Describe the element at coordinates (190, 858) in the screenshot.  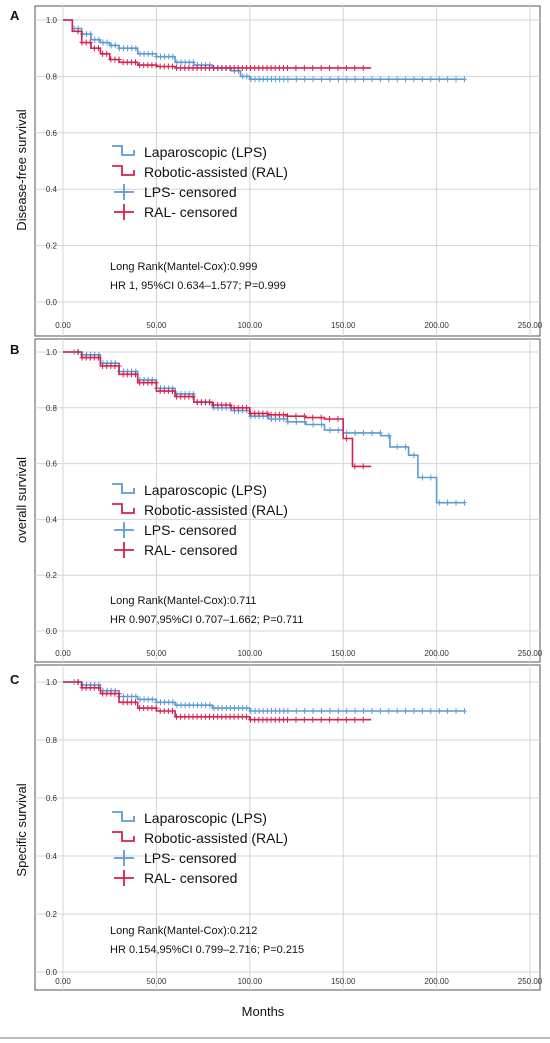
I see `legend-label: LPS- censored` at that location.